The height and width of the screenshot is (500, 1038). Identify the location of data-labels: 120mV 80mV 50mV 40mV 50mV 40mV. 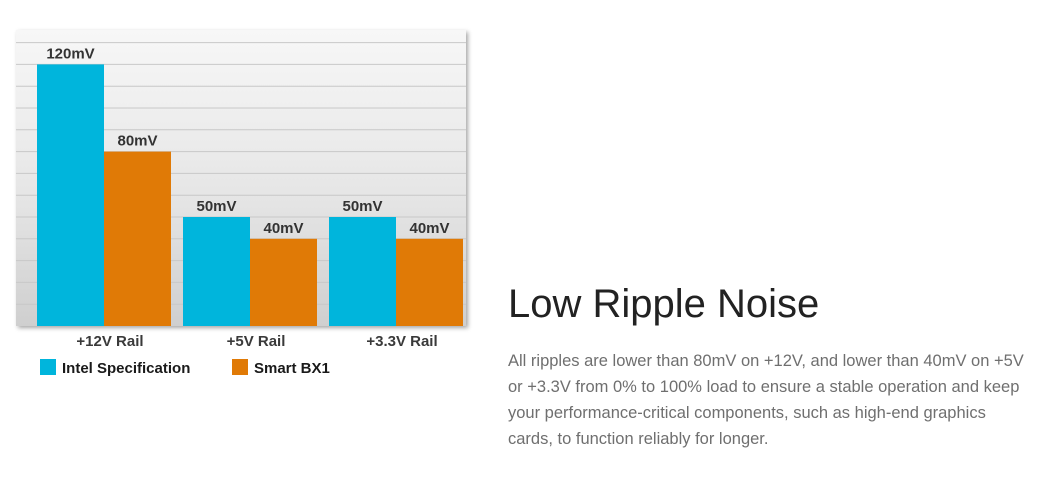
(247, 140).